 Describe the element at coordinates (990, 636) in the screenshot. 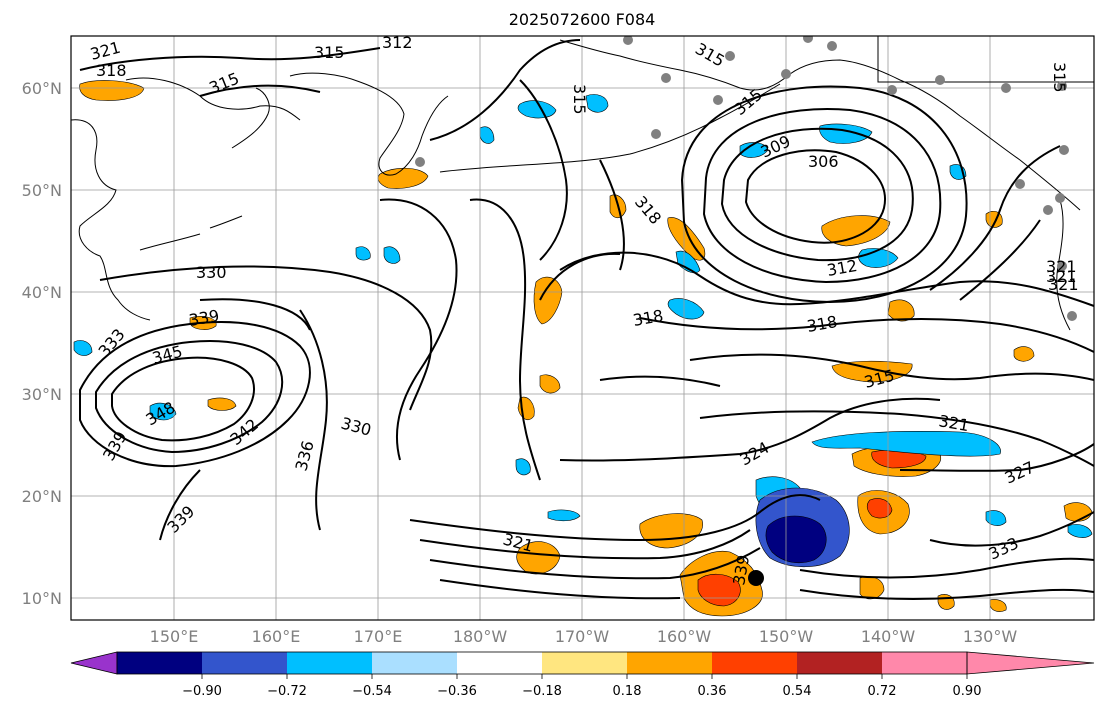

I see `lon-label: 130°W` at that location.